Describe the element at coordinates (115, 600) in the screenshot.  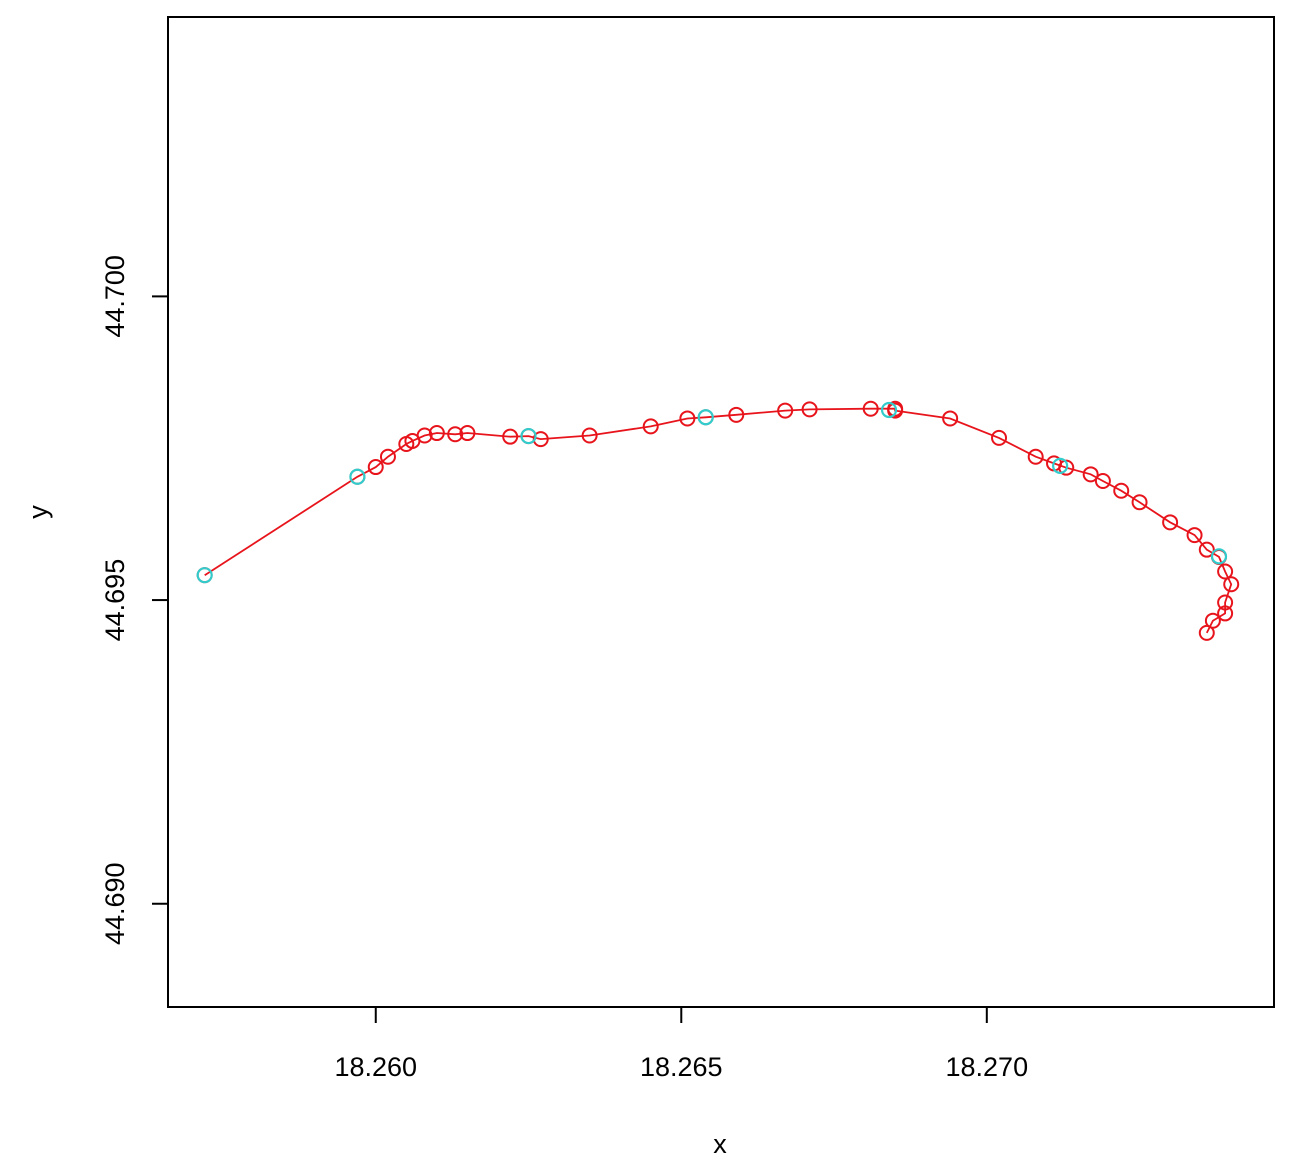
I see `y-tick-label: 44.695` at that location.